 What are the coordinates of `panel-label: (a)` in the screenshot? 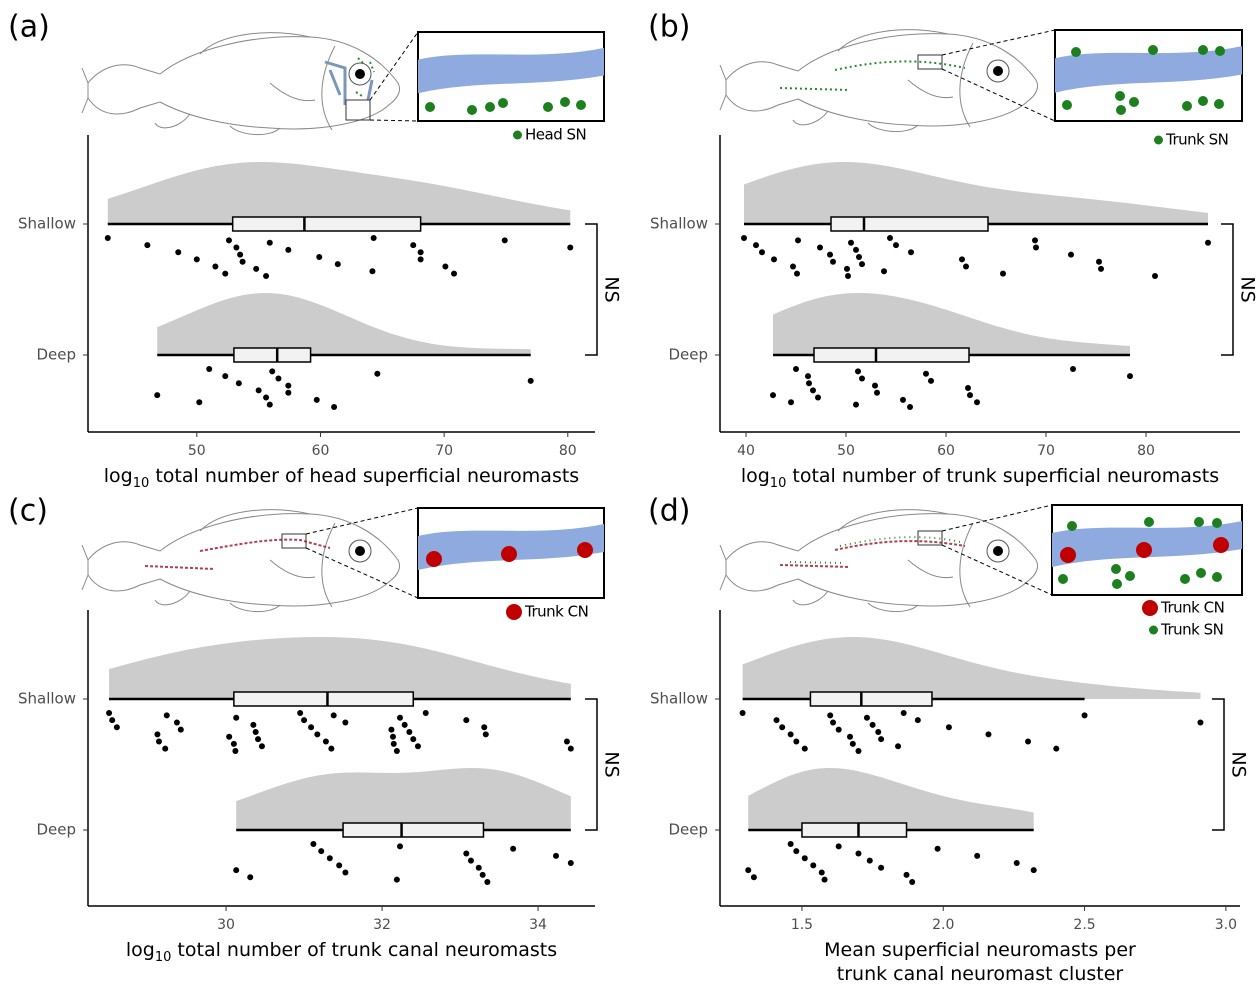 It's located at (29, 27).